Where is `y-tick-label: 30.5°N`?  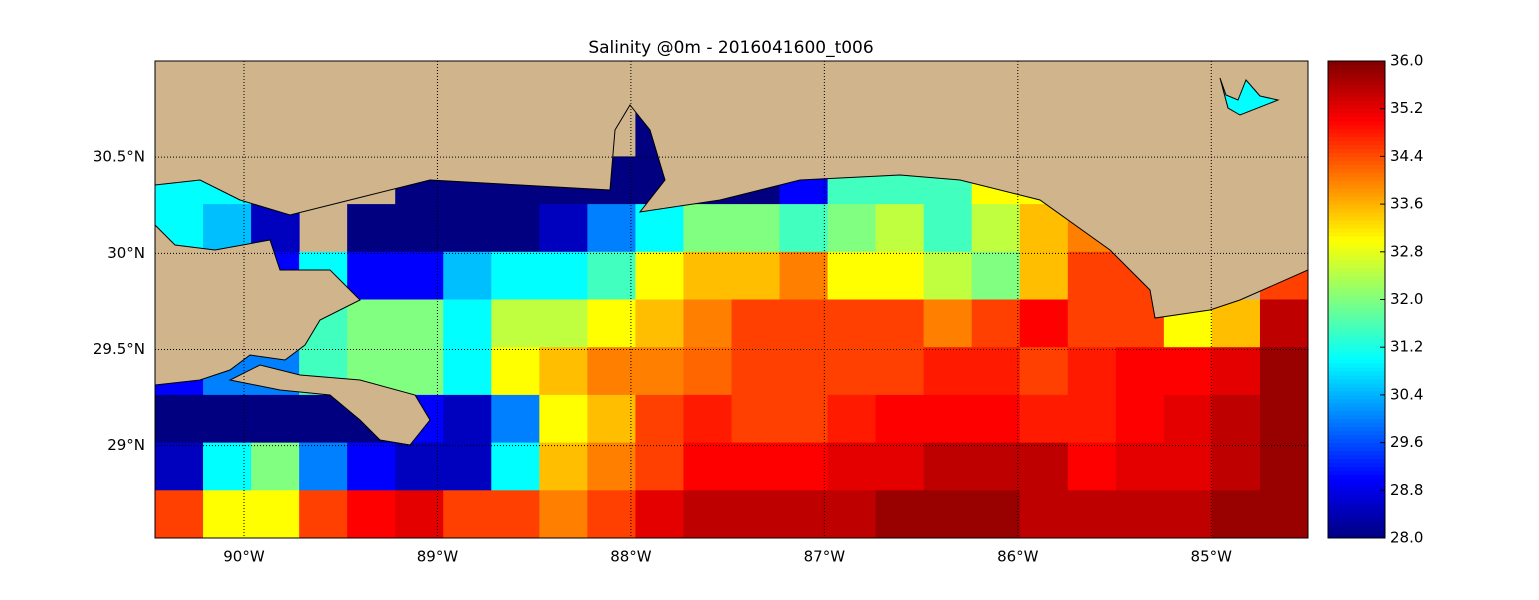 y-tick-label: 30.5°N is located at coordinates (119, 157).